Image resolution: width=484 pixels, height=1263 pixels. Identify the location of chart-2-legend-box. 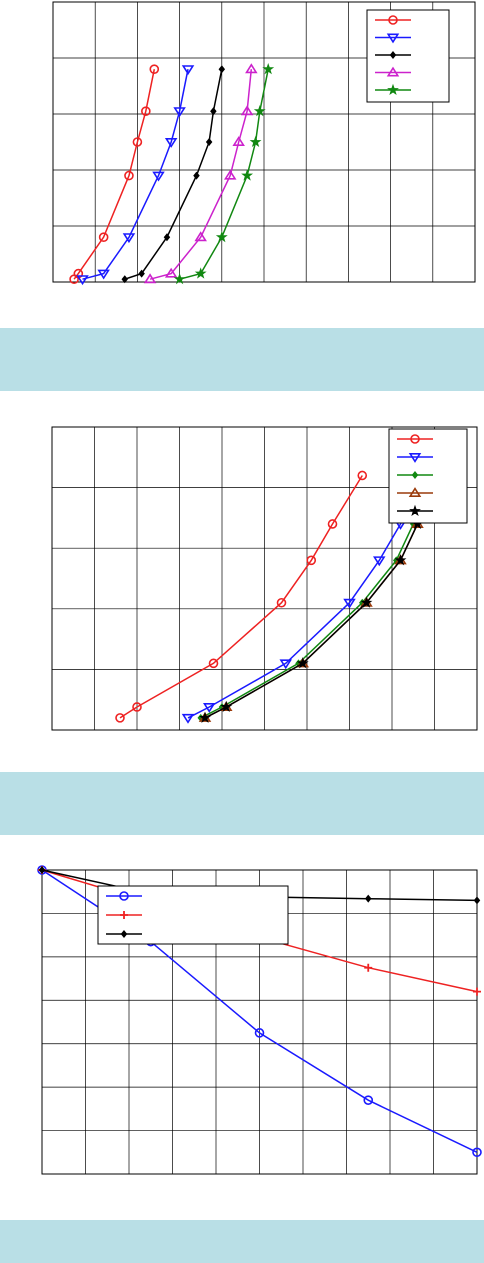
(428, 476).